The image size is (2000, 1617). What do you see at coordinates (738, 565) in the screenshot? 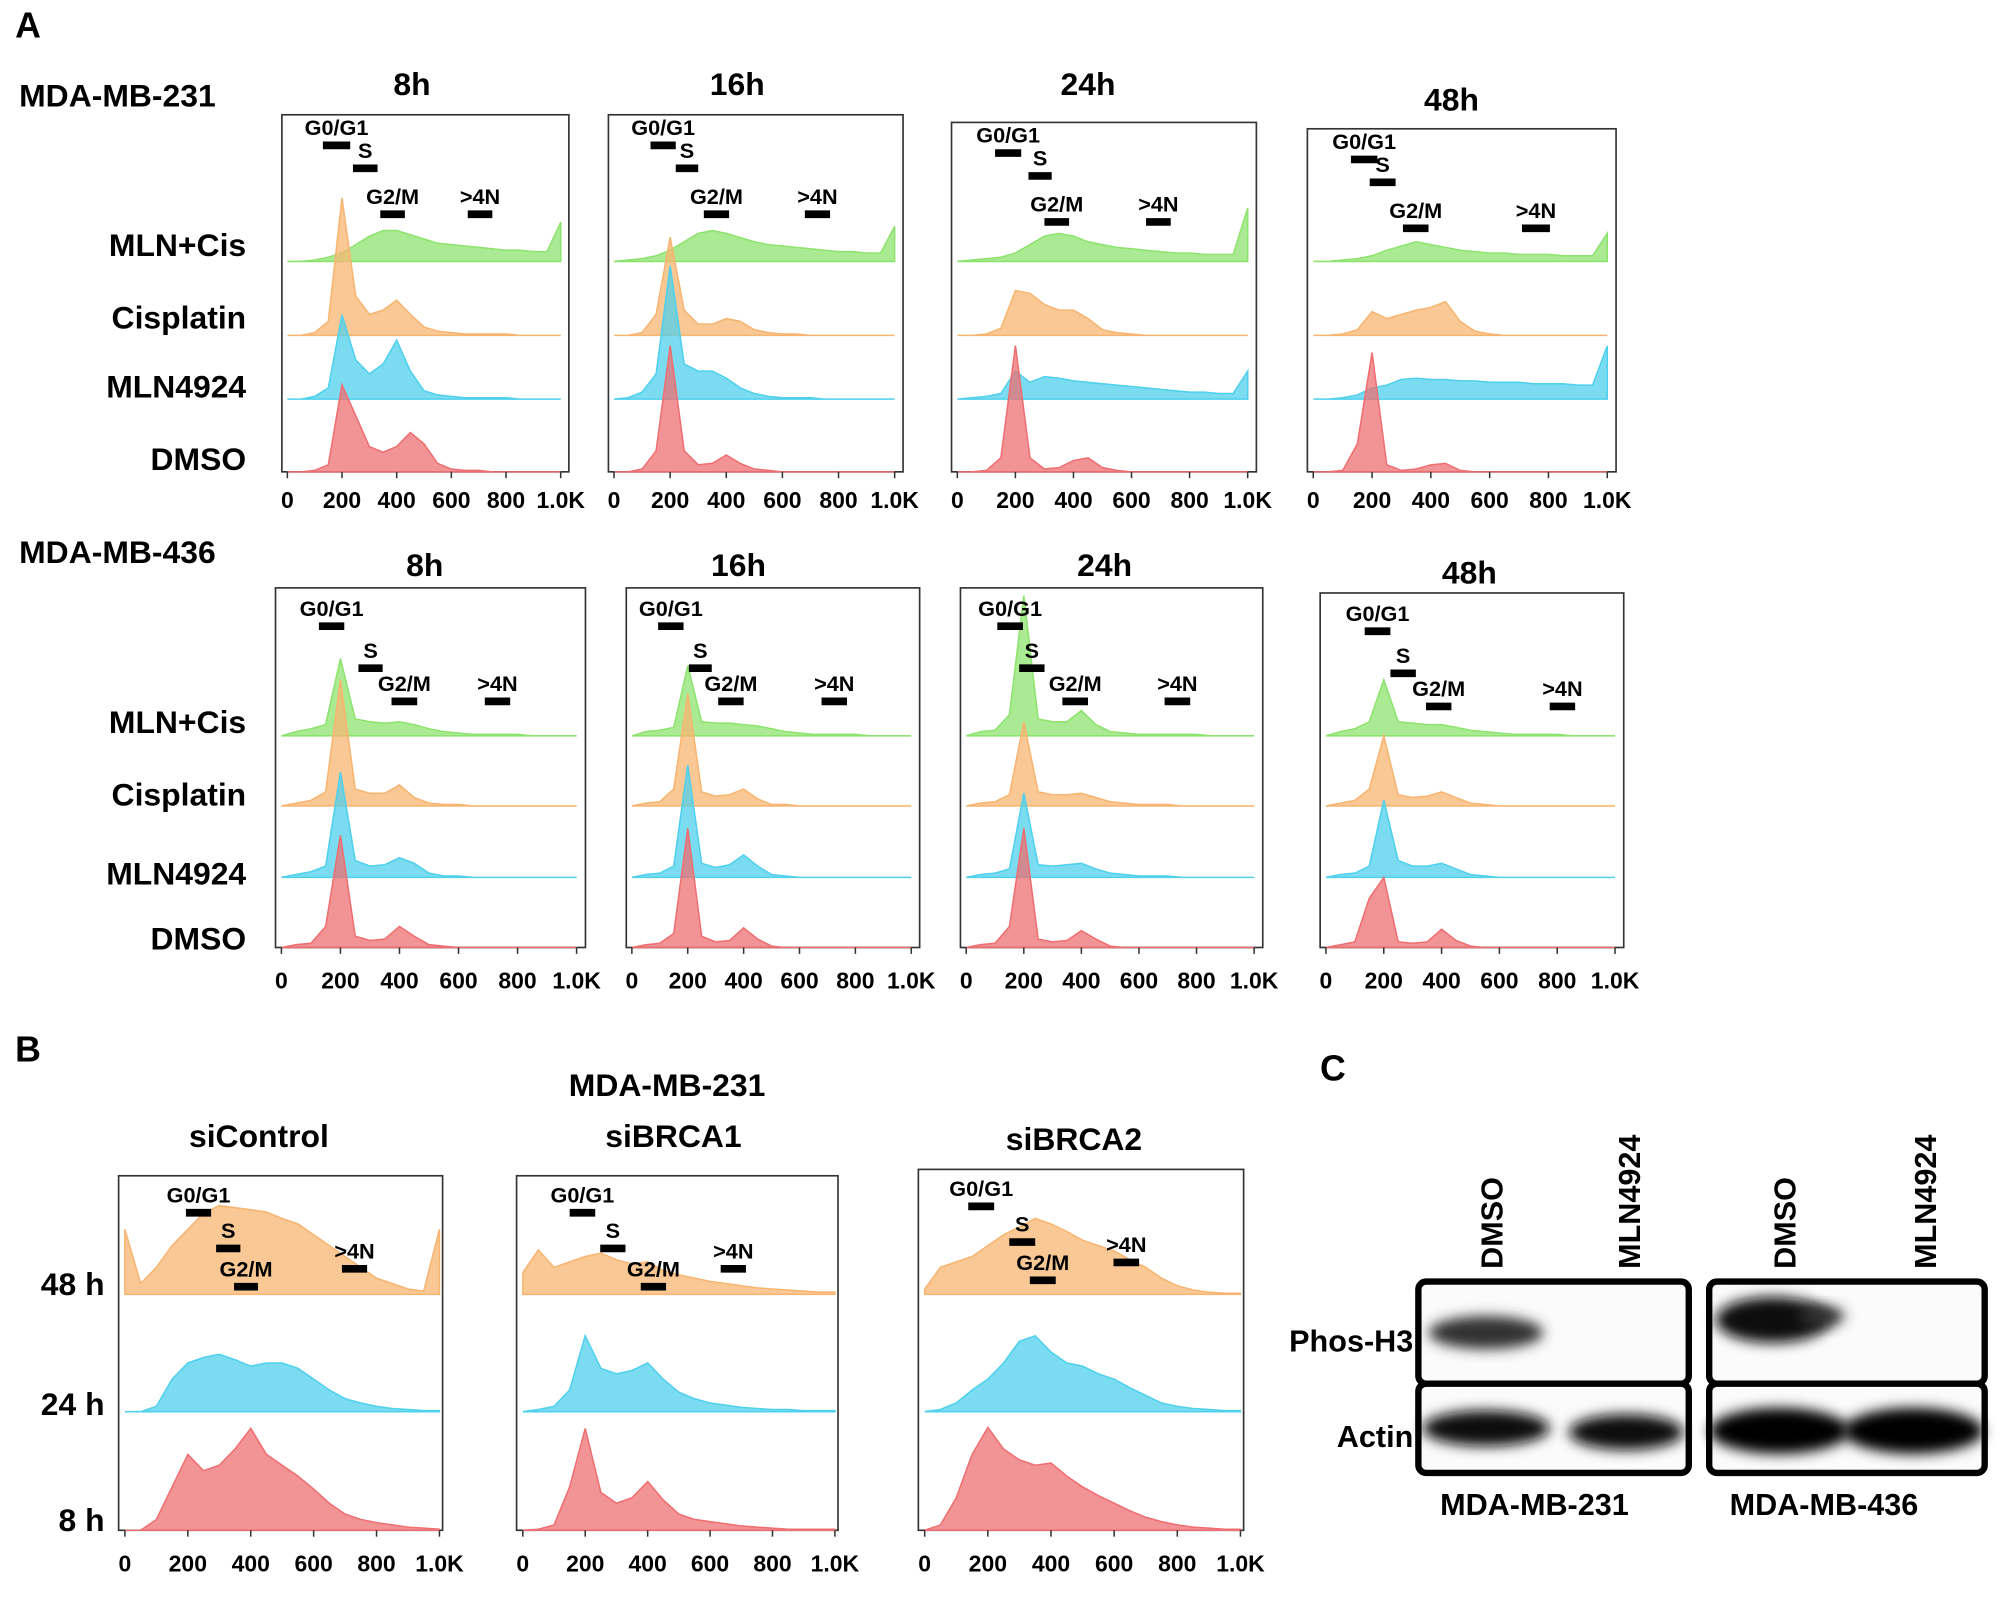
I see `chart-title: 16h` at bounding box center [738, 565].